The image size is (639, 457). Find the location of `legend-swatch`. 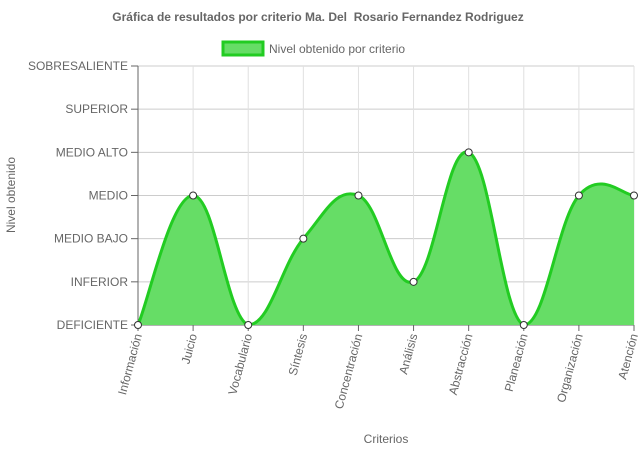

legend-swatch is located at coordinates (243, 48).